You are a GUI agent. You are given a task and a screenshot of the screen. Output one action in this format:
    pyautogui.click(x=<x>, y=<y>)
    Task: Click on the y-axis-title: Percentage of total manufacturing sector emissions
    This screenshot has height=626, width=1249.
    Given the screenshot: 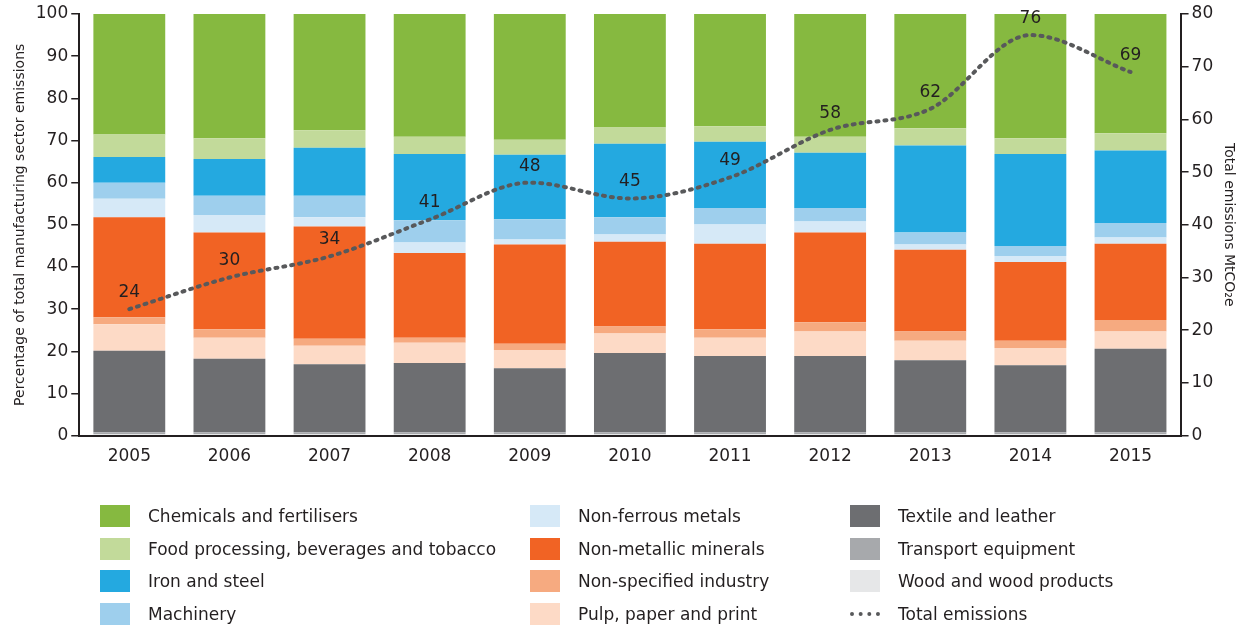 What is the action you would take?
    pyautogui.click(x=19, y=224)
    